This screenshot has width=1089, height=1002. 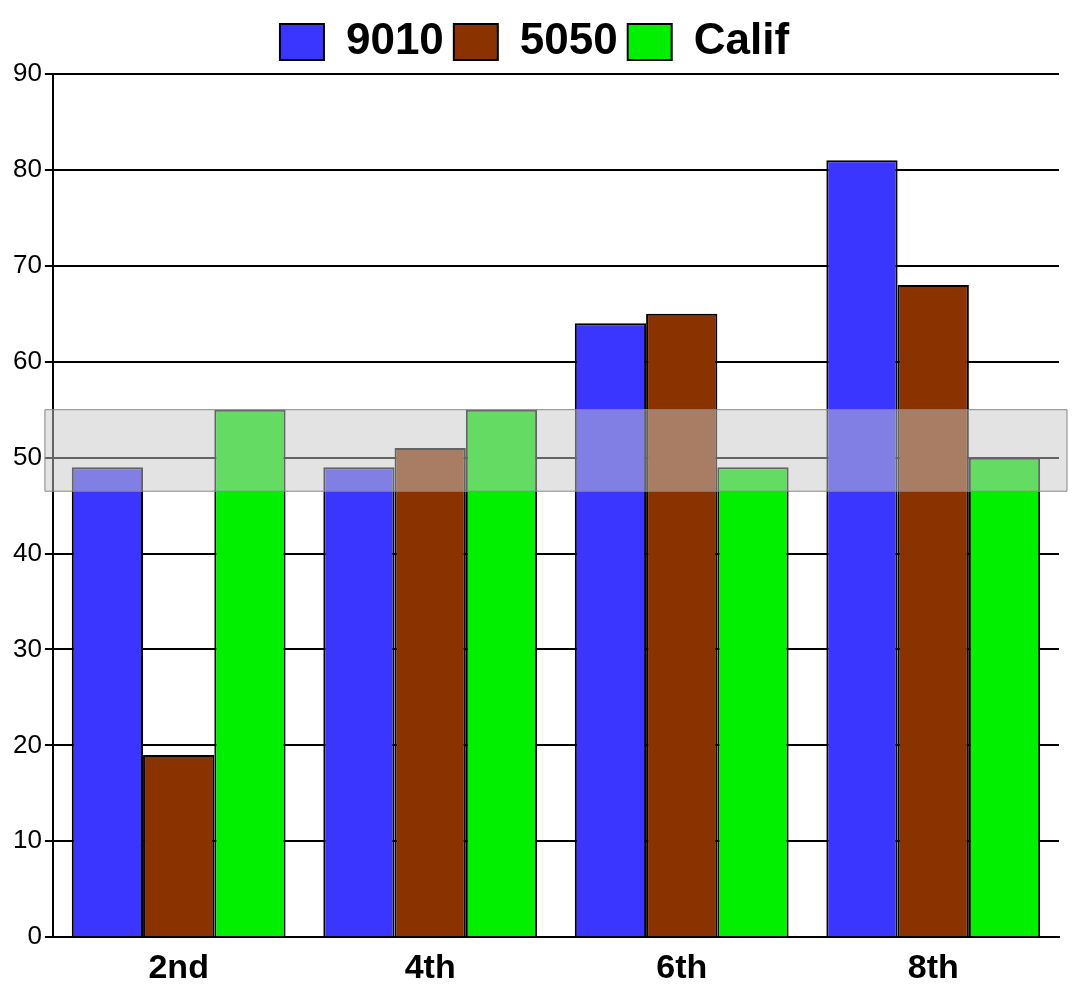 I want to click on y-tick-label: 50, so click(x=27, y=455).